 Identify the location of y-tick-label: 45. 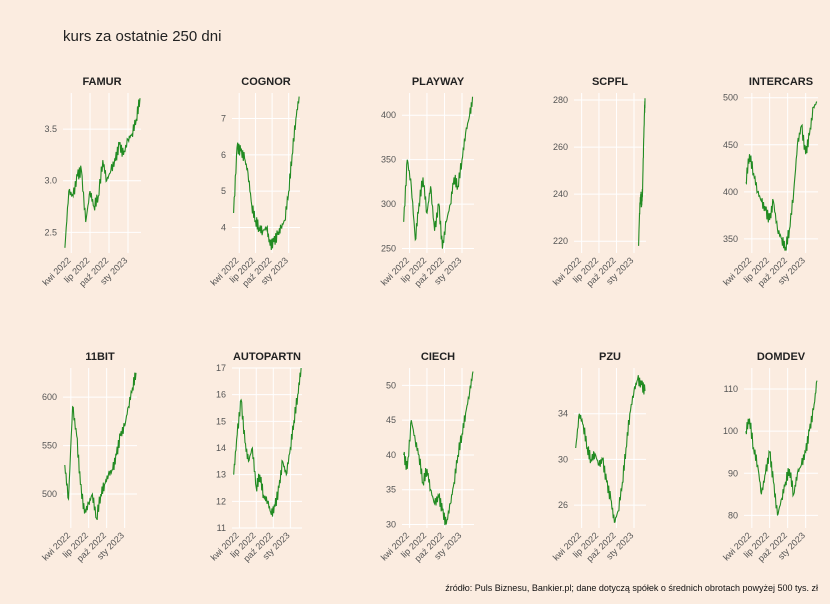
(391, 420).